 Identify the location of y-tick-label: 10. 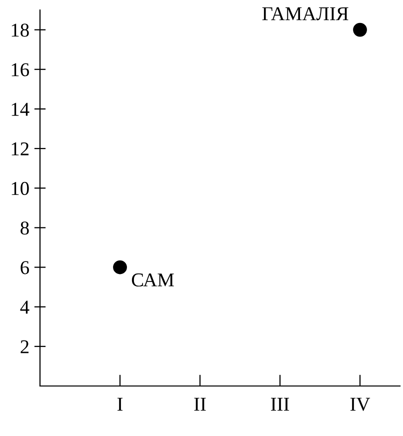
(20, 189).